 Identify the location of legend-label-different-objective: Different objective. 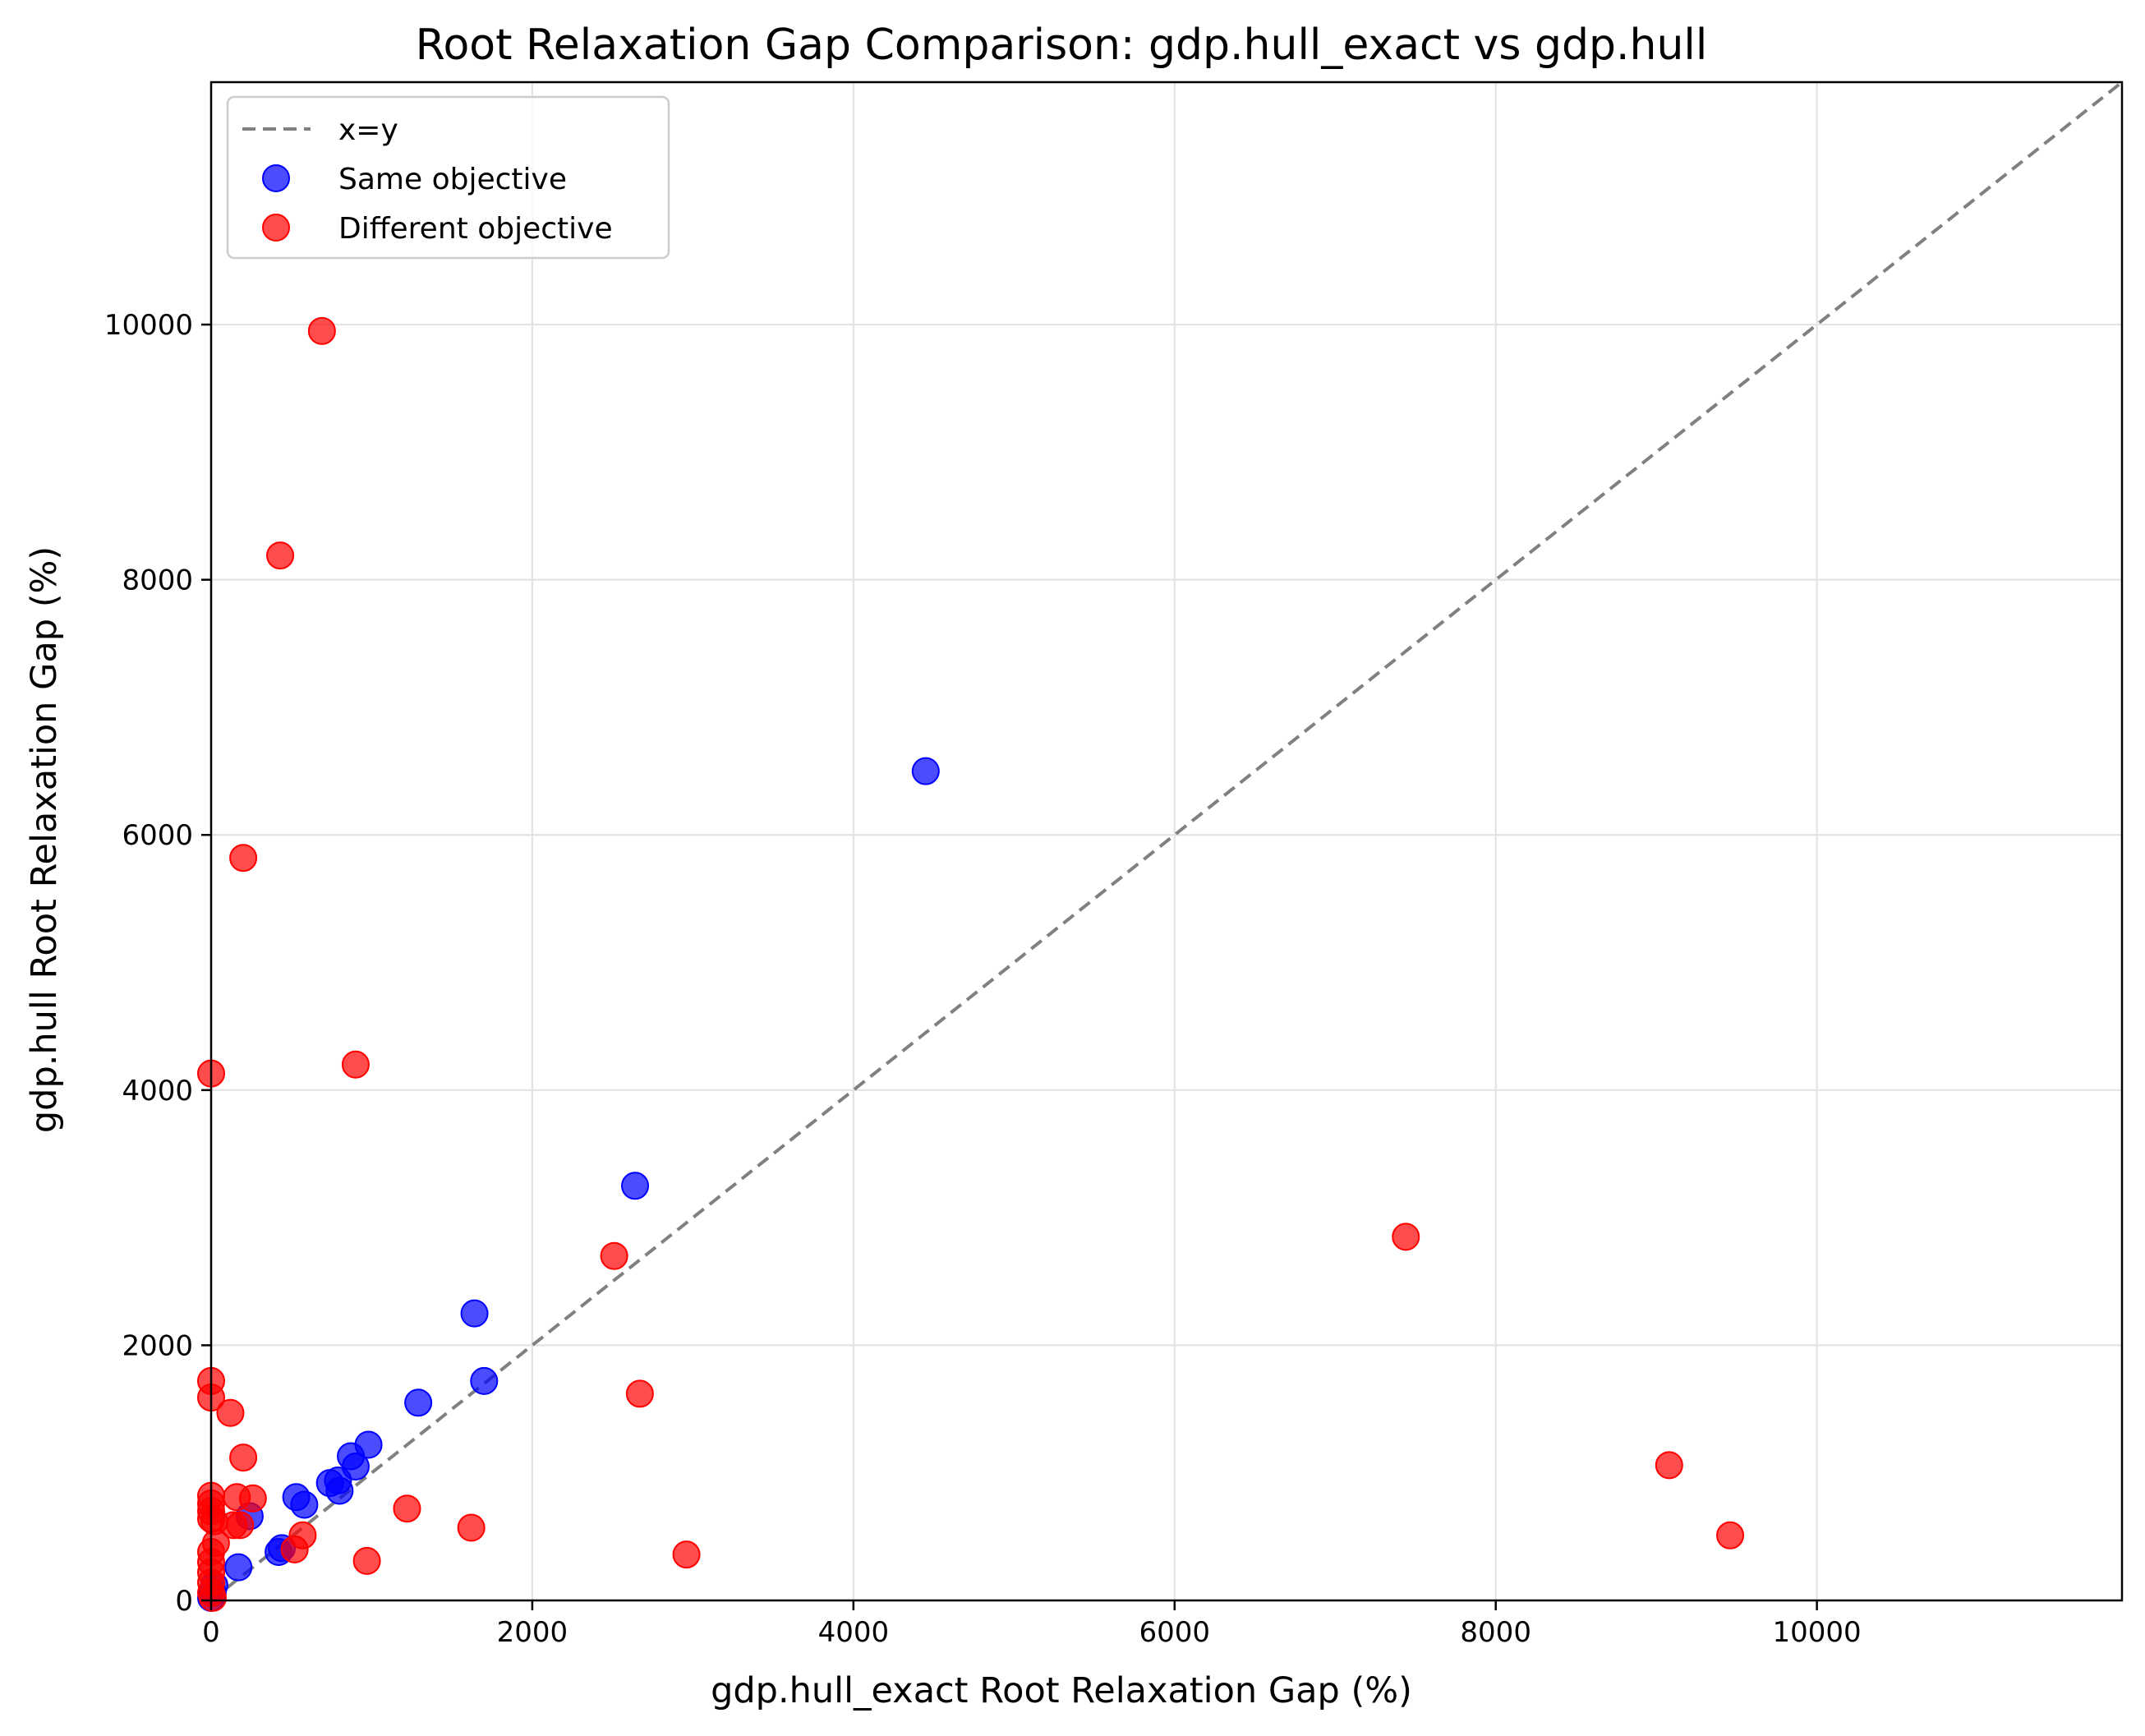
(475, 229).